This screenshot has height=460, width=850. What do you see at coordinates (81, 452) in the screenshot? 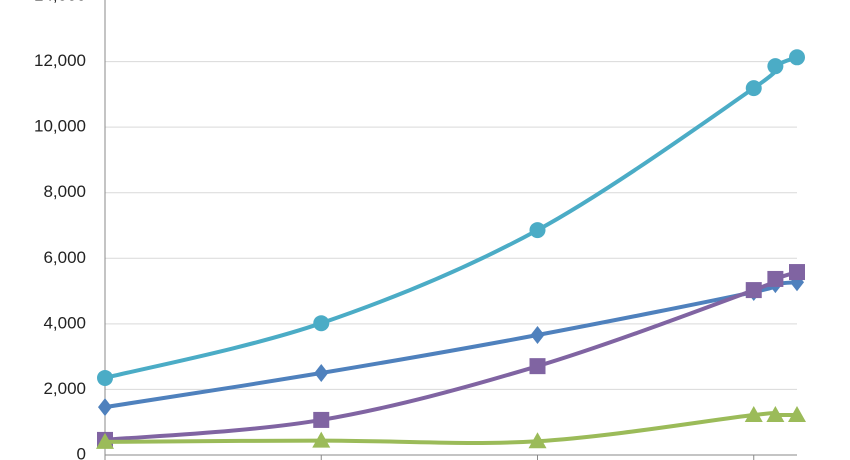
I see `y-tick-label: 0` at bounding box center [81, 452].